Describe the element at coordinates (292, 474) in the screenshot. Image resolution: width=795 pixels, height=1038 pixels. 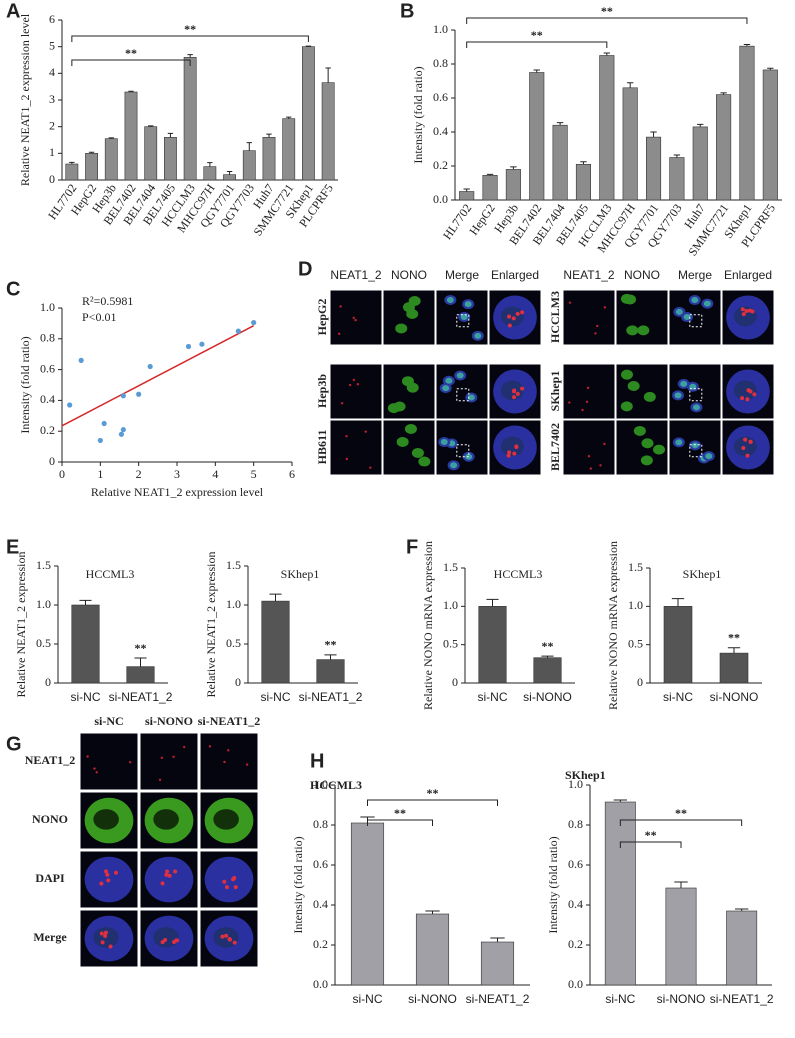
I see `x-tick-label: 6` at that location.